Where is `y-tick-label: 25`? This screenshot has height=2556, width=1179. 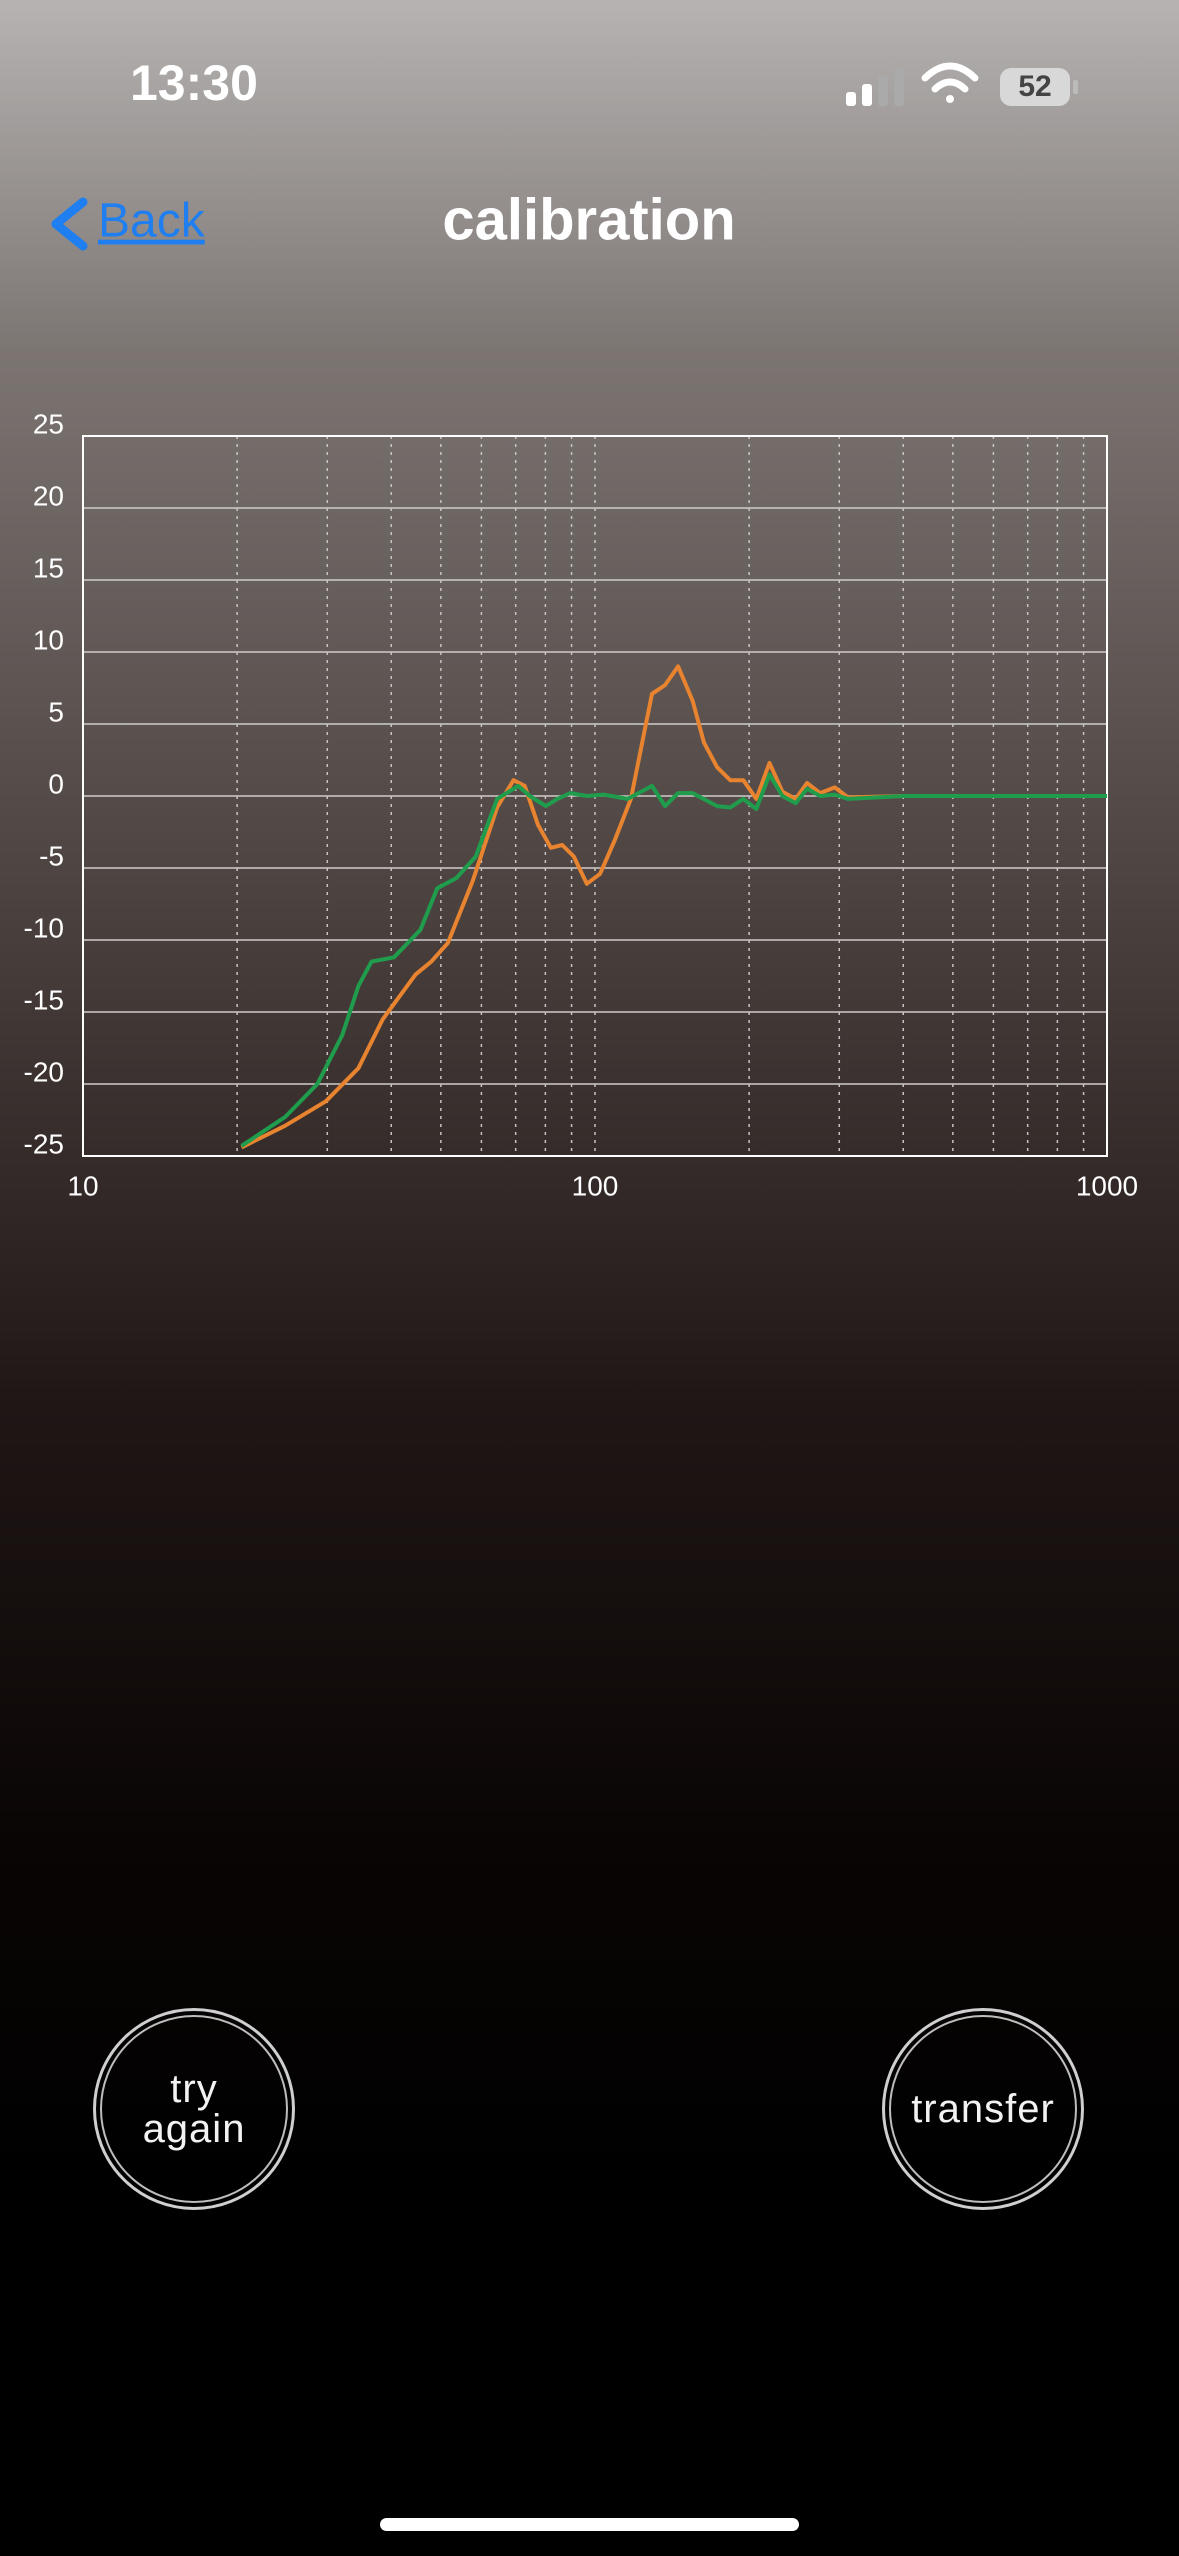
y-tick-label: 25 is located at coordinates (48, 423).